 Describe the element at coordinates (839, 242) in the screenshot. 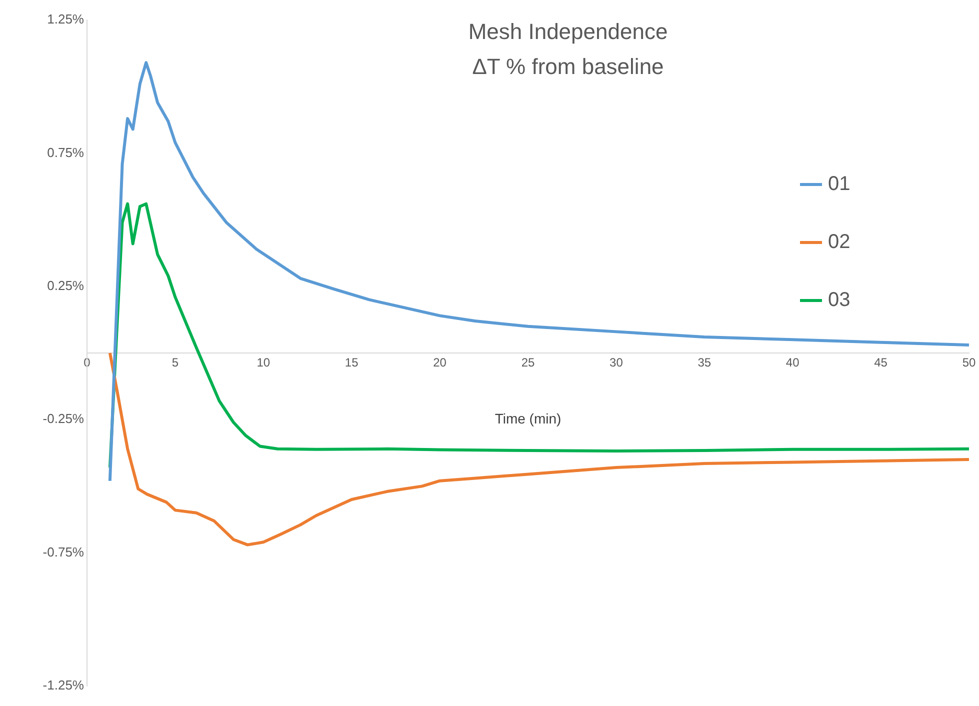

I see `legend-label: 02` at that location.